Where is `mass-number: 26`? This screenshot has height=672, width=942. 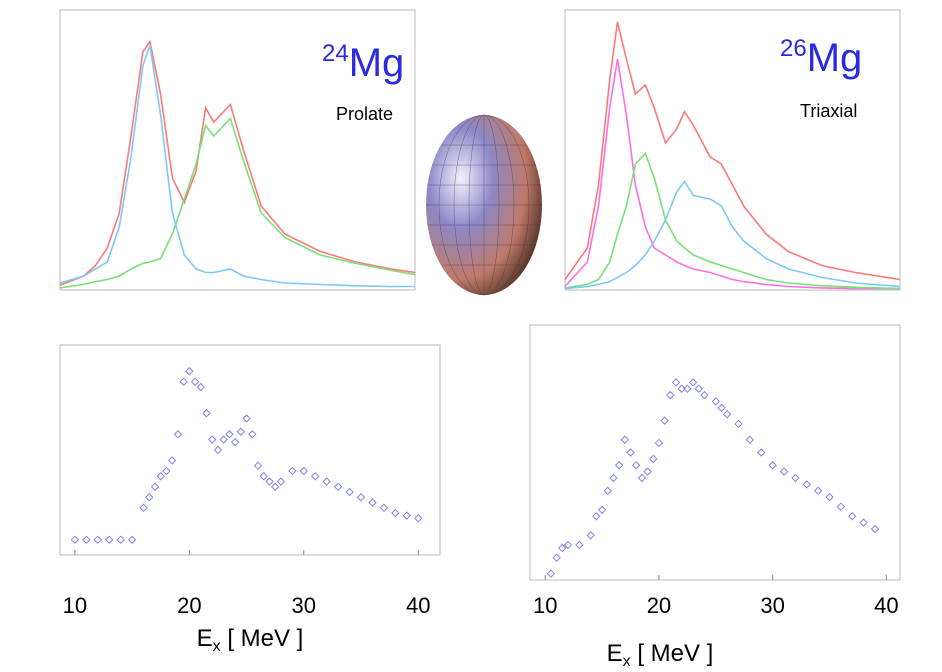
mass-number: 26 is located at coordinates (793, 48).